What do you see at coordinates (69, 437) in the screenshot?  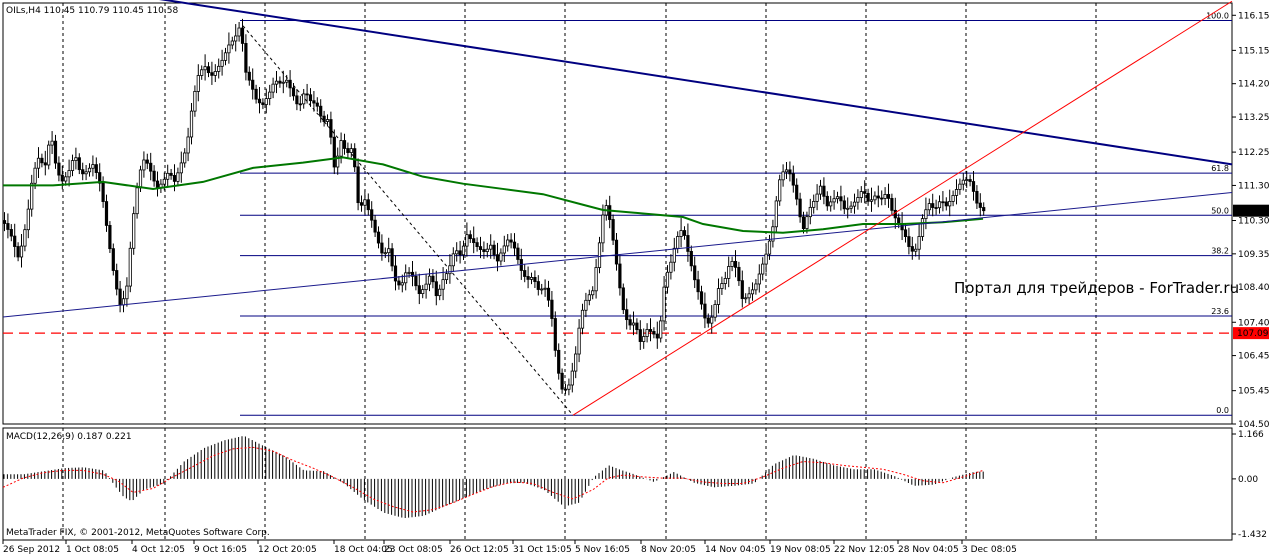 I see `macd-header: MACD(12,26,9) 0.187 0.221` at bounding box center [69, 437].